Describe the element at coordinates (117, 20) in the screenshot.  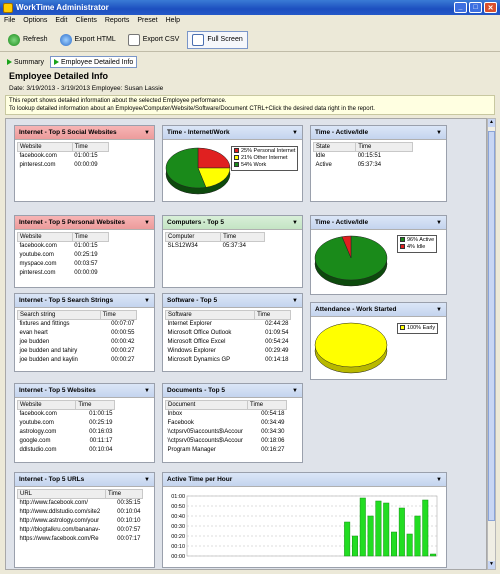
I see `menu-reports: Reports` at that location.